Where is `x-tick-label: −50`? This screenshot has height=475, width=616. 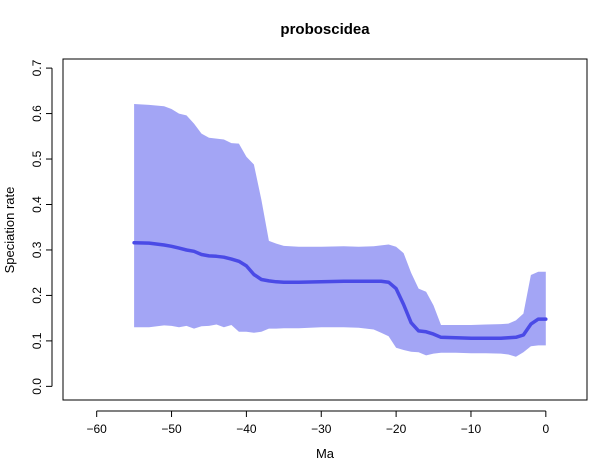
x-tick-label: −50 is located at coordinates (171, 429).